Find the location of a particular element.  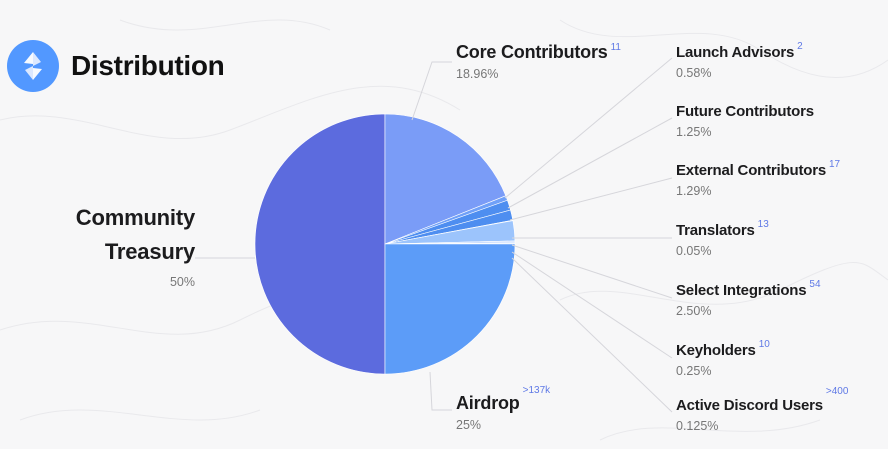

label-percent: 1.25% is located at coordinates (694, 132).